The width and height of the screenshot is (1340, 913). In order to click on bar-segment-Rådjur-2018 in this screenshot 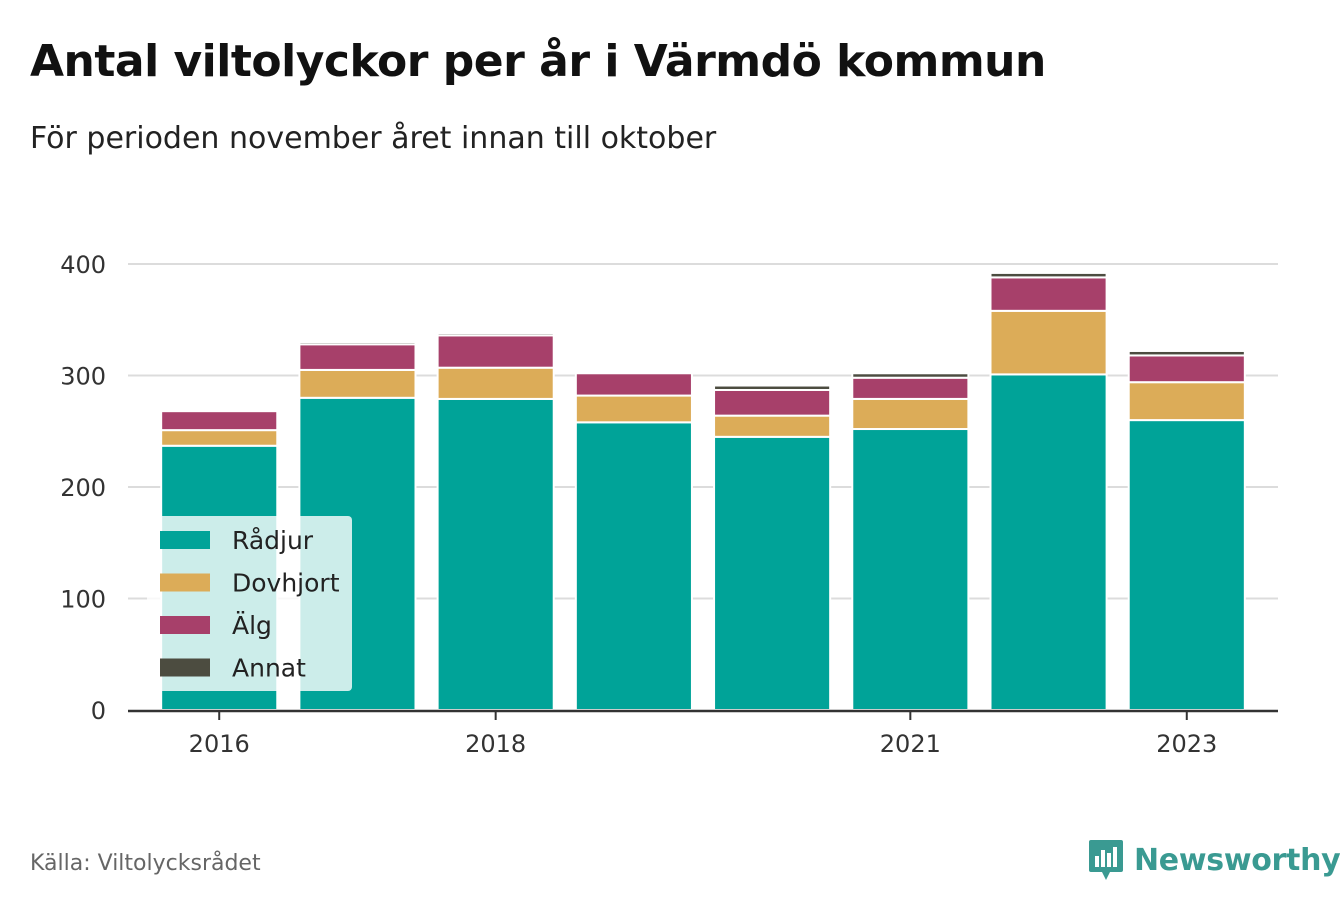, I will do `click(495, 554)`.